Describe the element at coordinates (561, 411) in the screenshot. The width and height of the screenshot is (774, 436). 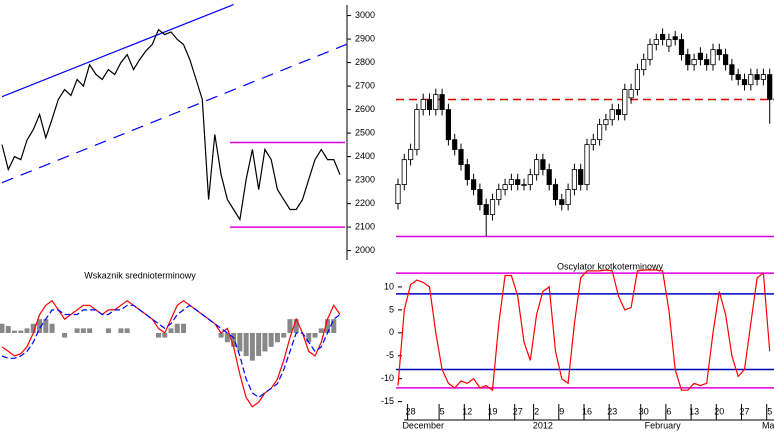
I see `x-tick-label: 9` at that location.